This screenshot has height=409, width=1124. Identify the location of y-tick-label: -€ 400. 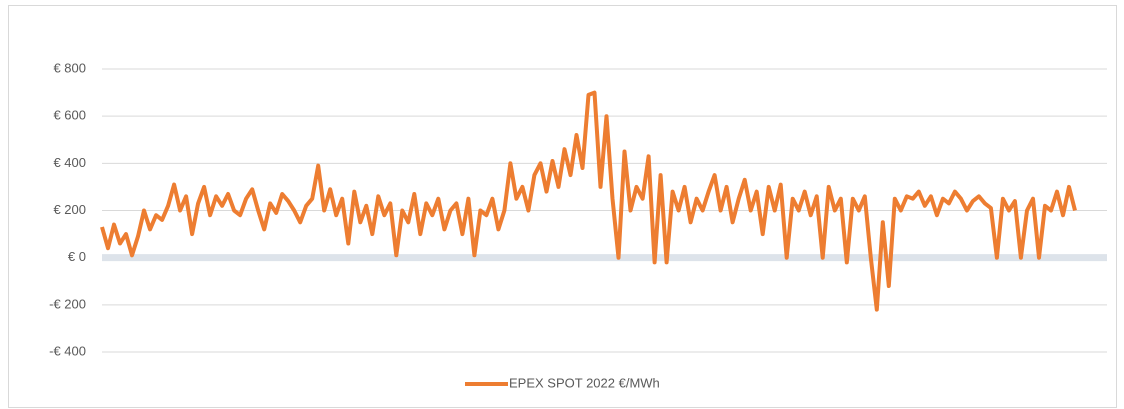
(67, 350).